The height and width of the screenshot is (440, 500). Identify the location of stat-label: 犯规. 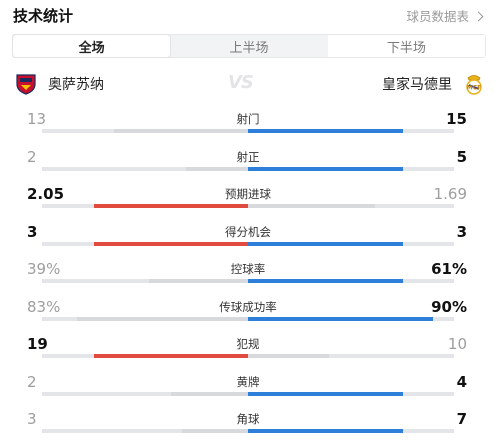
(248, 344).